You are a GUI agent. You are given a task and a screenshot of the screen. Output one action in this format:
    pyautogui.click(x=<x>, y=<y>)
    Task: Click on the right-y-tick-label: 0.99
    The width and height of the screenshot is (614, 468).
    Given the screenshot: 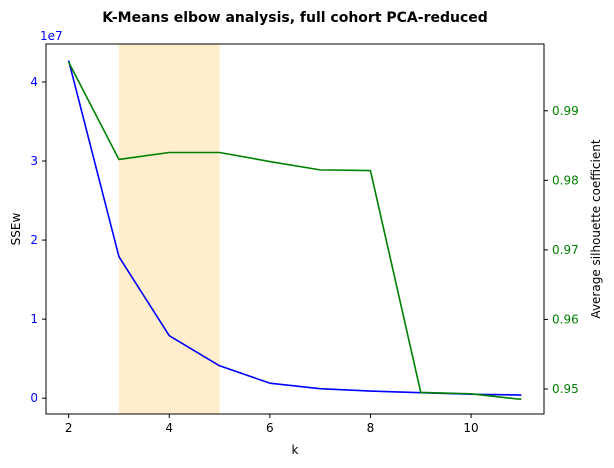 What is the action you would take?
    pyautogui.click(x=565, y=111)
    